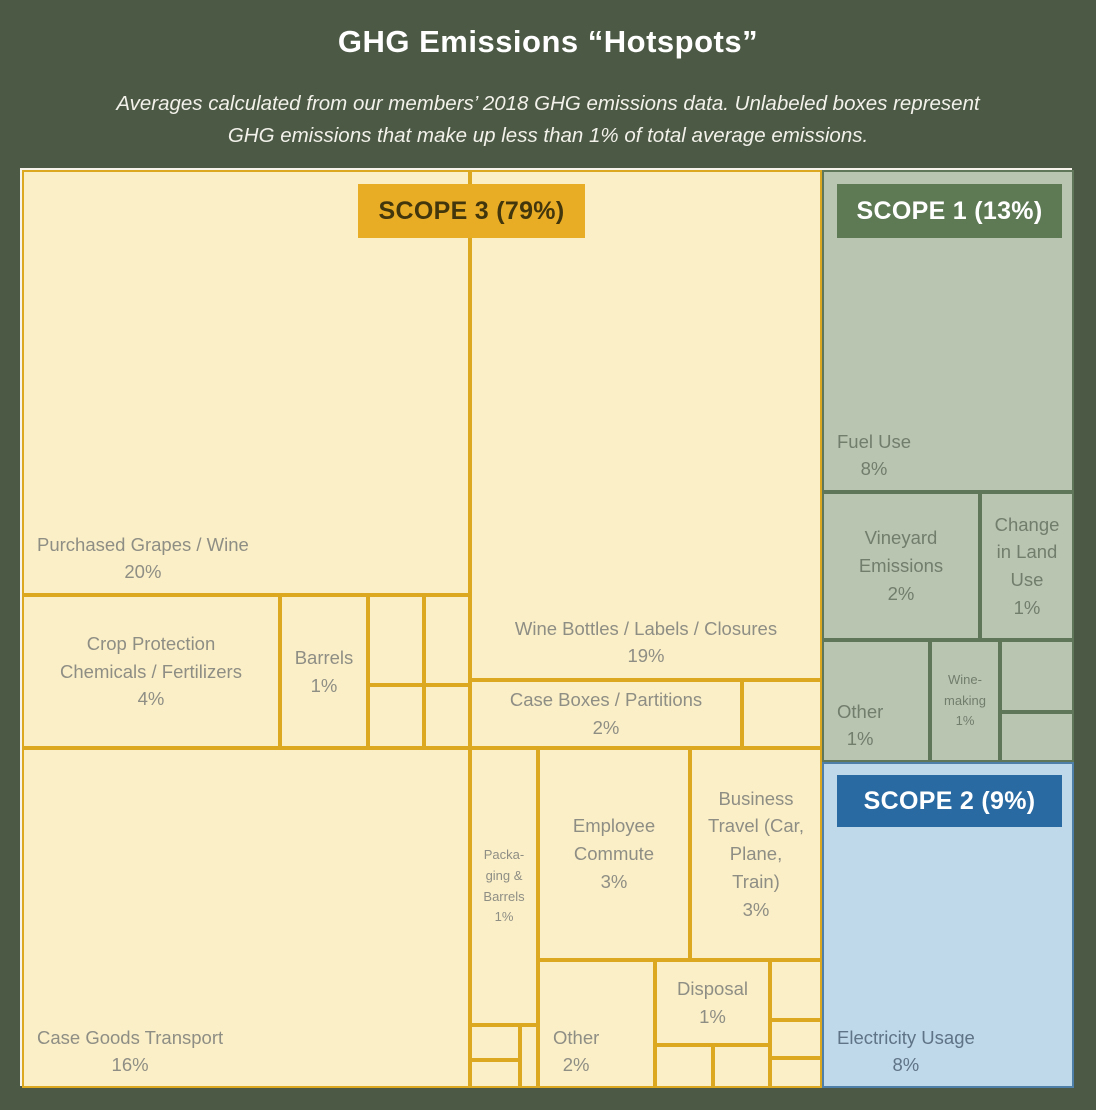 This screenshot has width=1096, height=1110. I want to click on treemap-box-packa-ging-barrels: Packa- ging & Barrels 1%, so click(504, 886).